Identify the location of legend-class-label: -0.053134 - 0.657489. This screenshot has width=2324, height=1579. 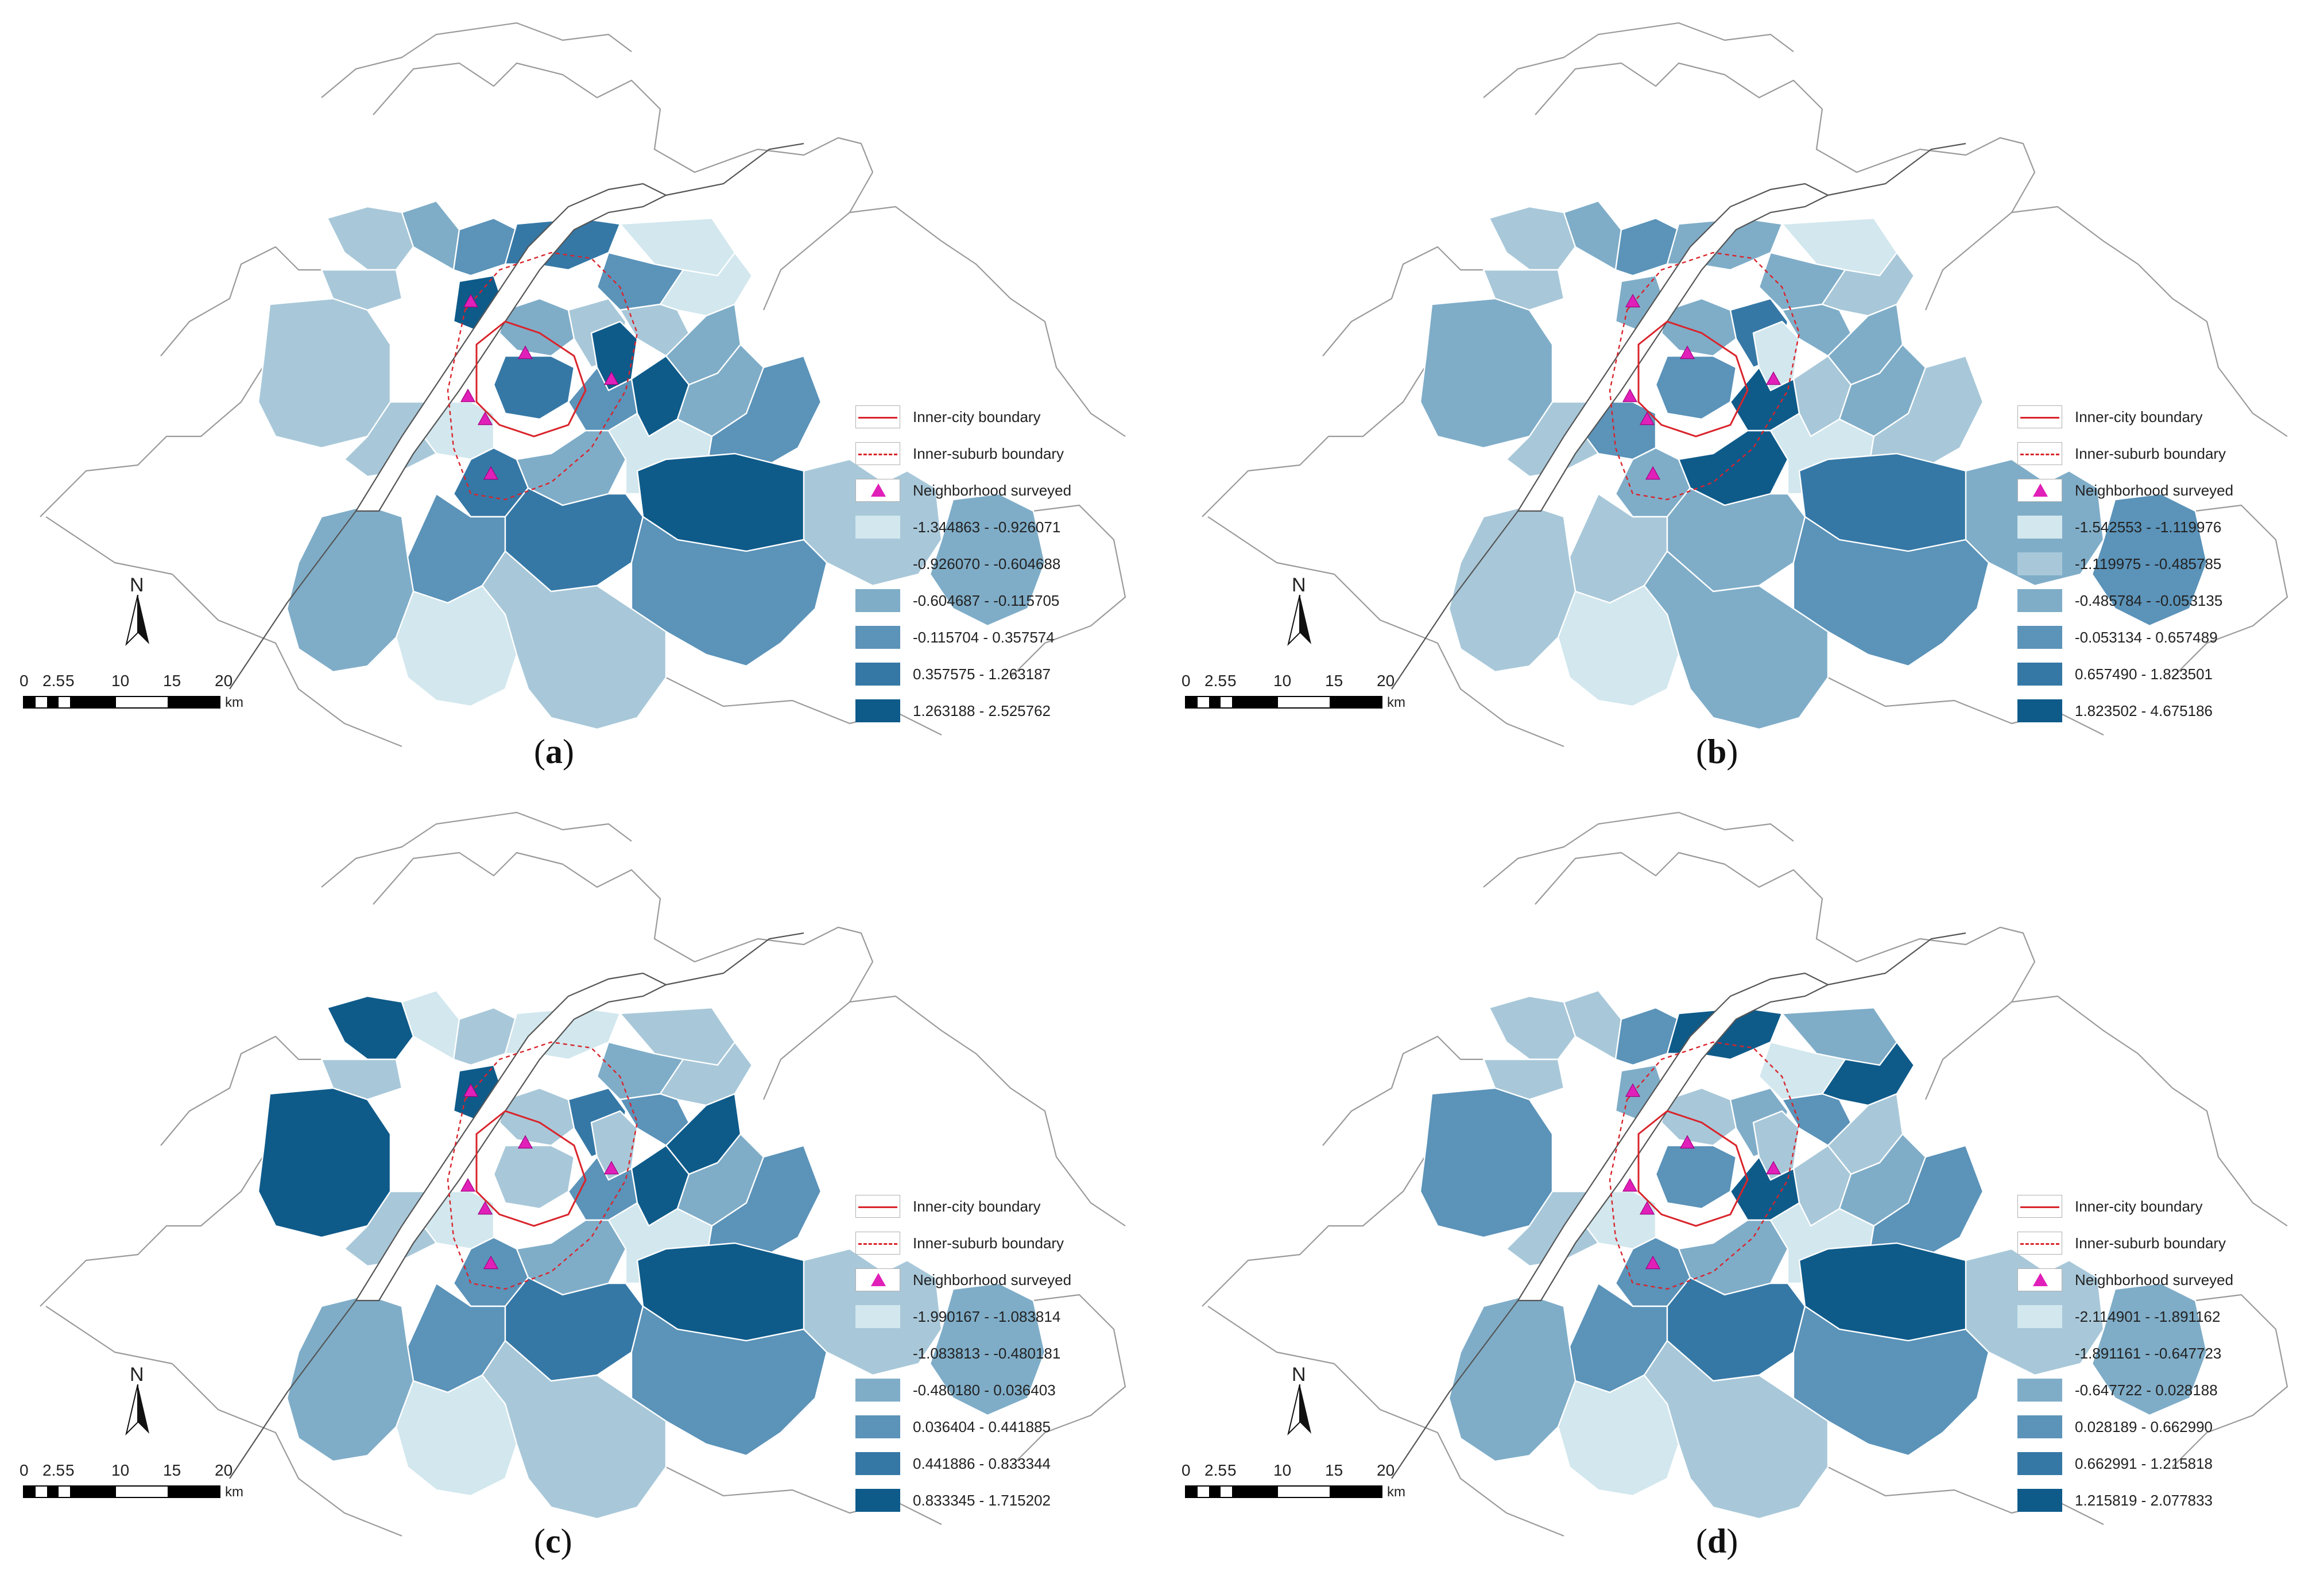
(2146, 637).